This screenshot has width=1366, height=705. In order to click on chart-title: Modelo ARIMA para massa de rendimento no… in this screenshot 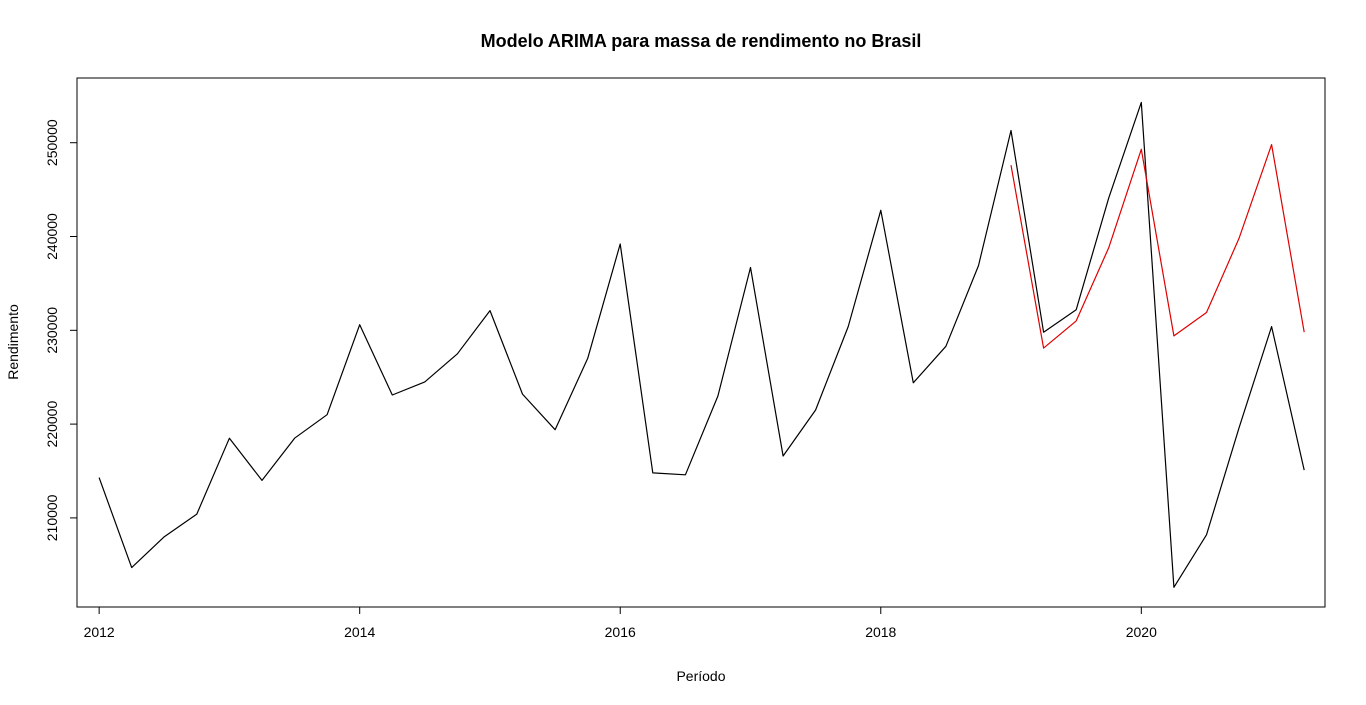, I will do `click(701, 41)`.